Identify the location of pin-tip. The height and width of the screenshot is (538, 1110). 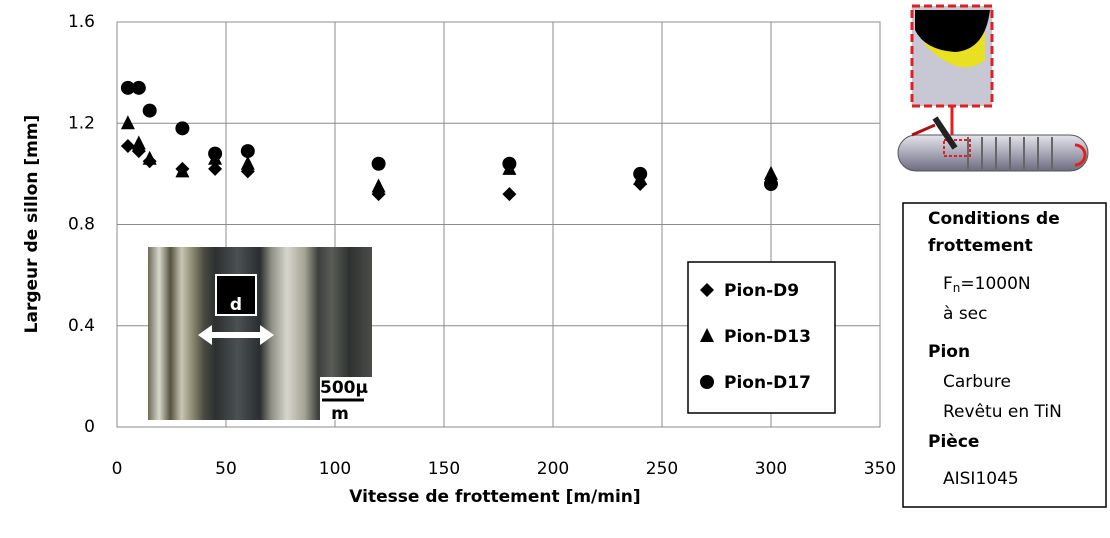
(952, 31).